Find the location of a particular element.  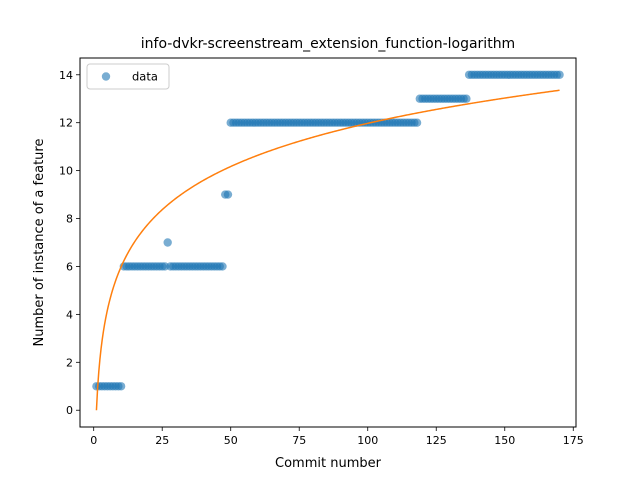

legend-label: data is located at coordinates (145, 77).